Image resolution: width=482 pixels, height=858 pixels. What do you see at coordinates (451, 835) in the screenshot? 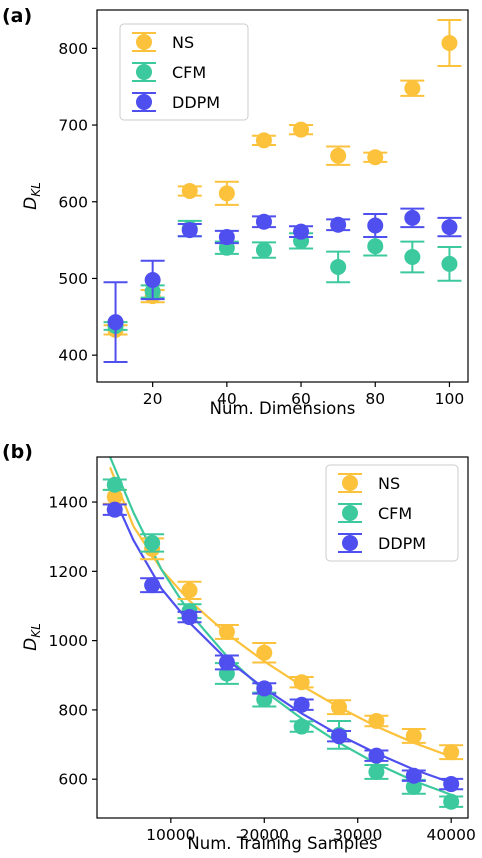
I see `x-tick-label: 40000` at bounding box center [451, 835].